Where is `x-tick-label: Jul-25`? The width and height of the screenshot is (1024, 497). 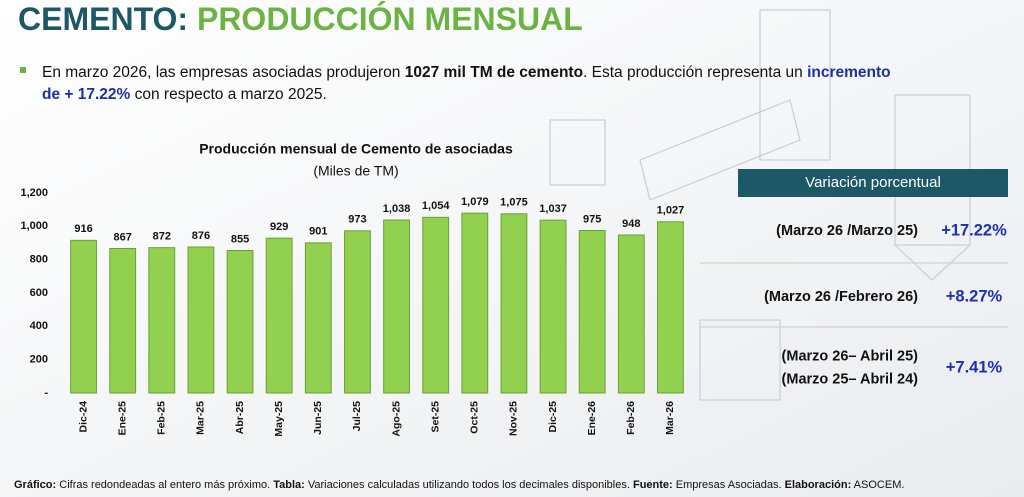
x-tick-label: Jul-25 is located at coordinates (357, 416).